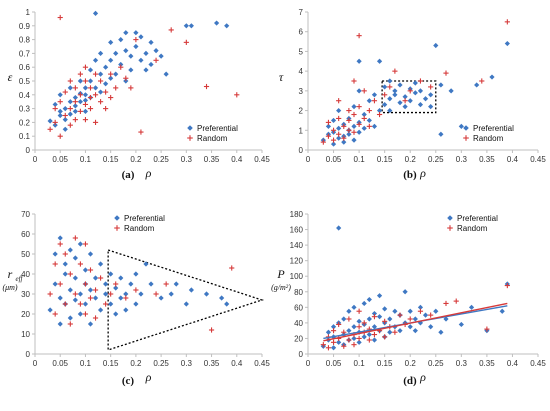 Image resolution: width=550 pixels, height=411 pixels. I want to click on panel-caption: (a), so click(128, 175).